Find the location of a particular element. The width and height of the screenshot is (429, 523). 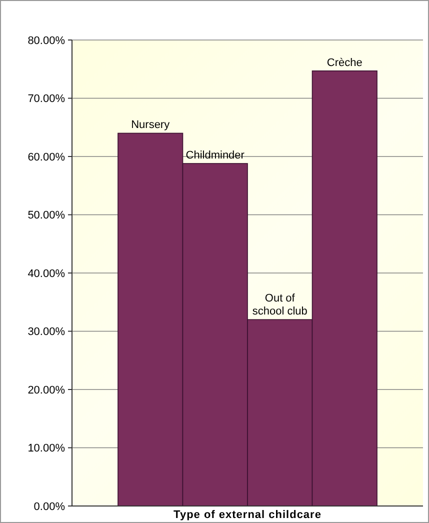

y-tick-label: 60.00% is located at coordinates (47, 157).